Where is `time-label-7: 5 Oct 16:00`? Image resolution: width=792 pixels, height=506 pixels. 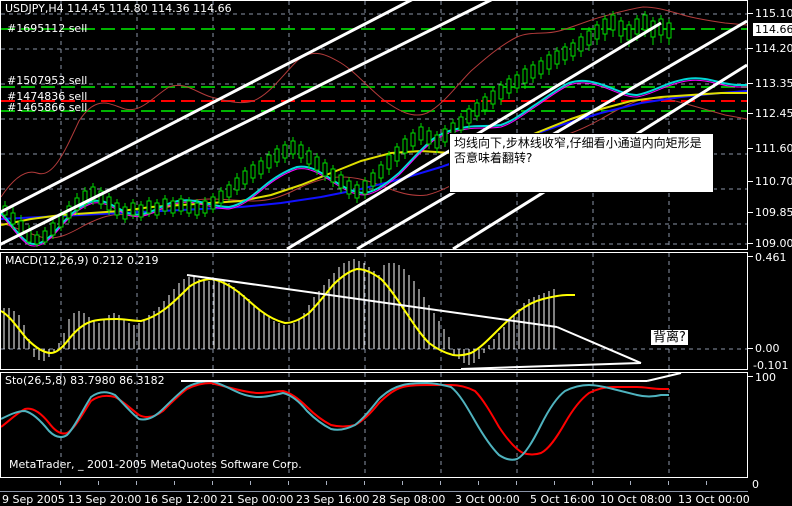 time-label-7: 5 Oct 16:00 is located at coordinates (562, 499).